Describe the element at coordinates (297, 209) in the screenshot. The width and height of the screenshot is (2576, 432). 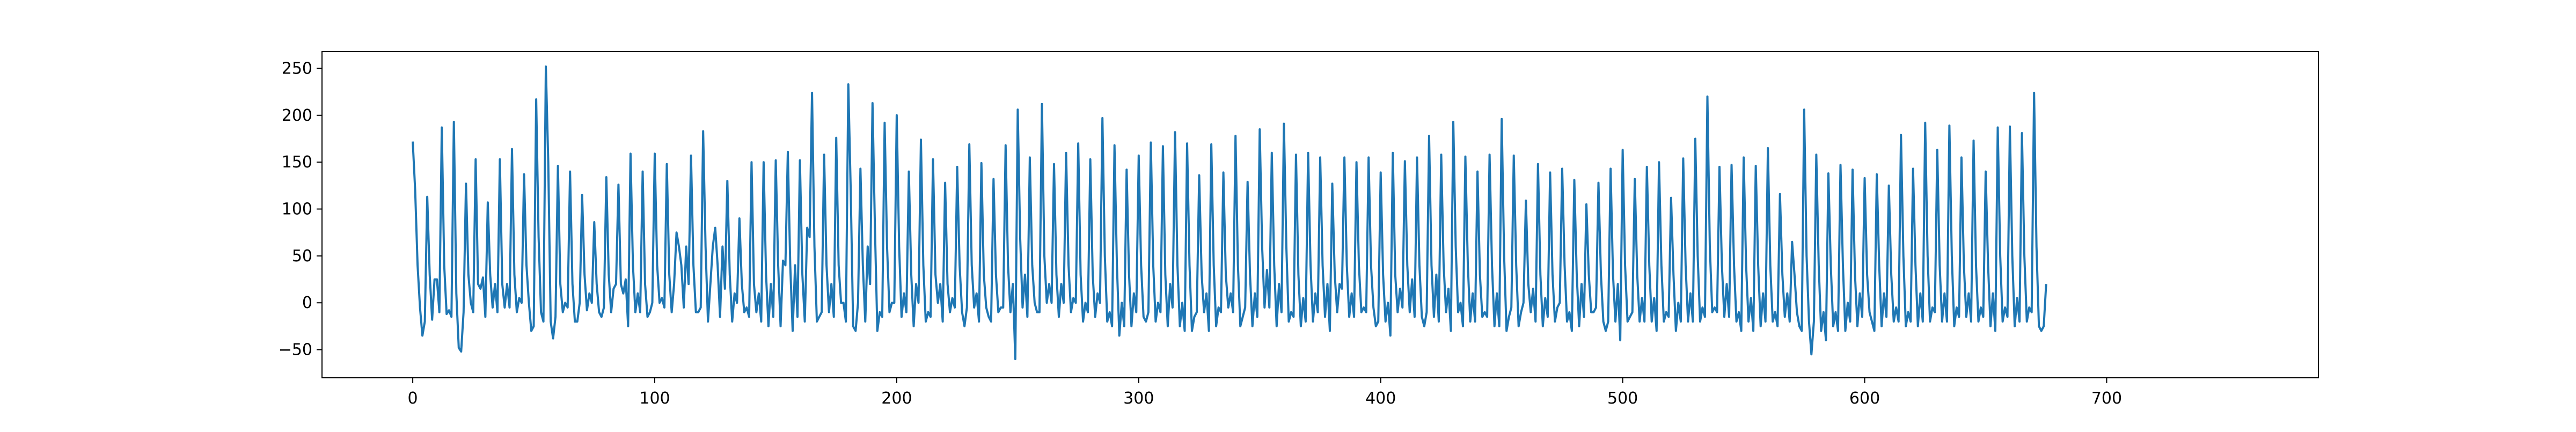
I see `y-tick-label: 100` at that location.